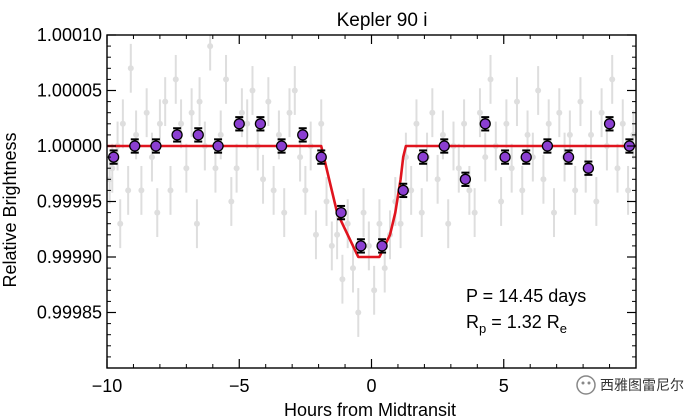 The image size is (700, 420). What do you see at coordinates (382, 20) in the screenshot?
I see `chart-title: Kepler 90 i` at bounding box center [382, 20].